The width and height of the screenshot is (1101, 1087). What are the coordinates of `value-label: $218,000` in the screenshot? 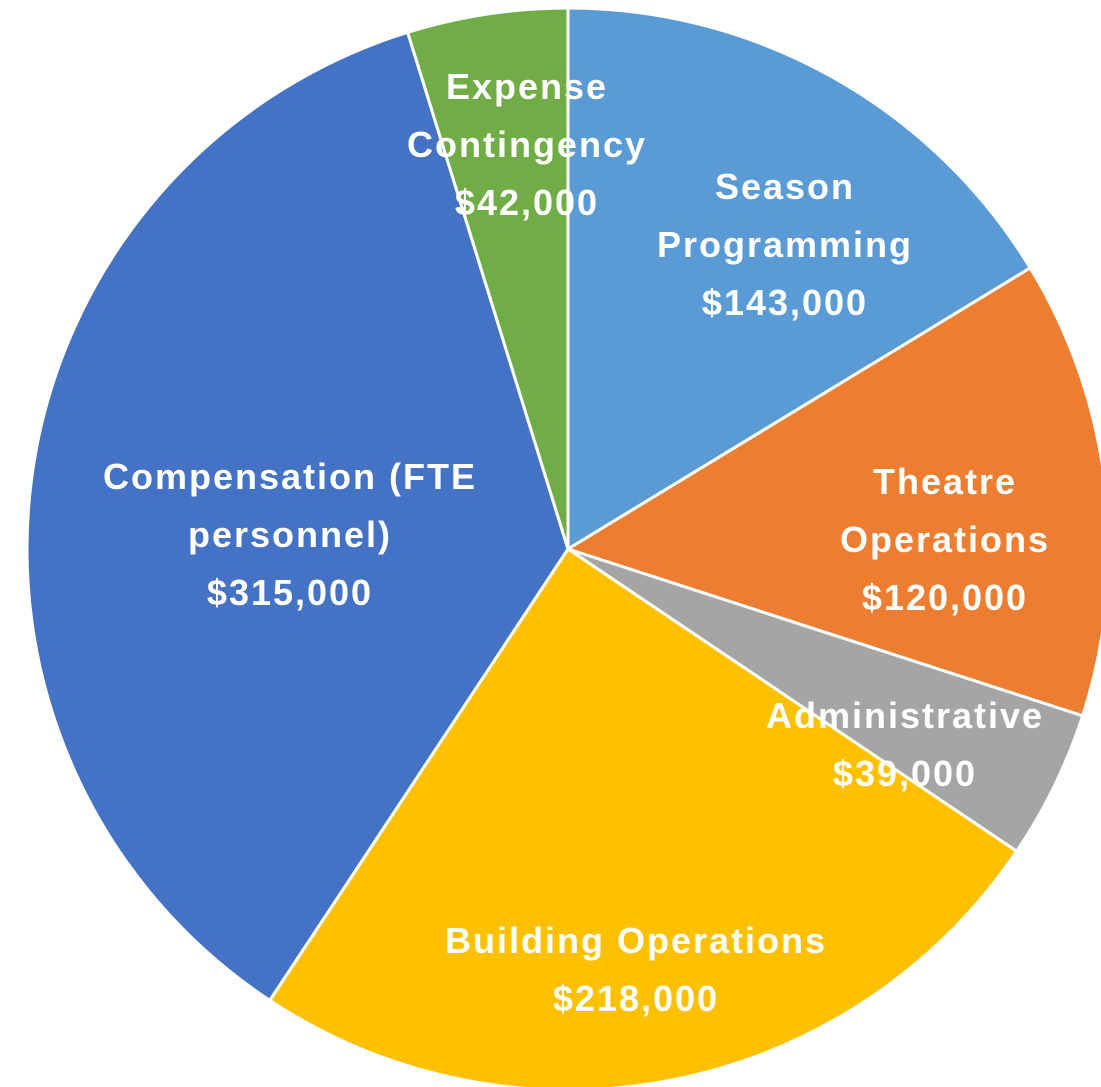 It's located at (636, 998).